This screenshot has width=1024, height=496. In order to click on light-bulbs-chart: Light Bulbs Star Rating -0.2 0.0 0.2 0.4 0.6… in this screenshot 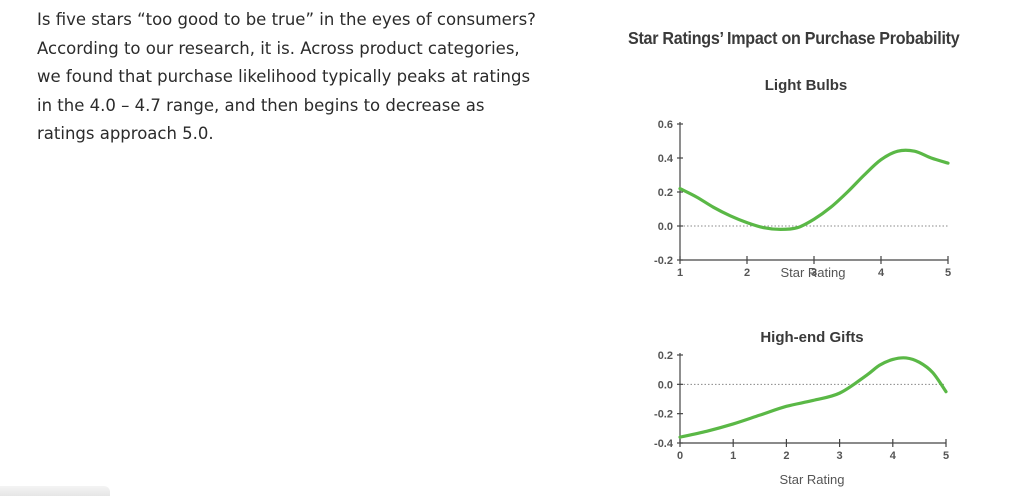, I will do `click(802, 178)`.